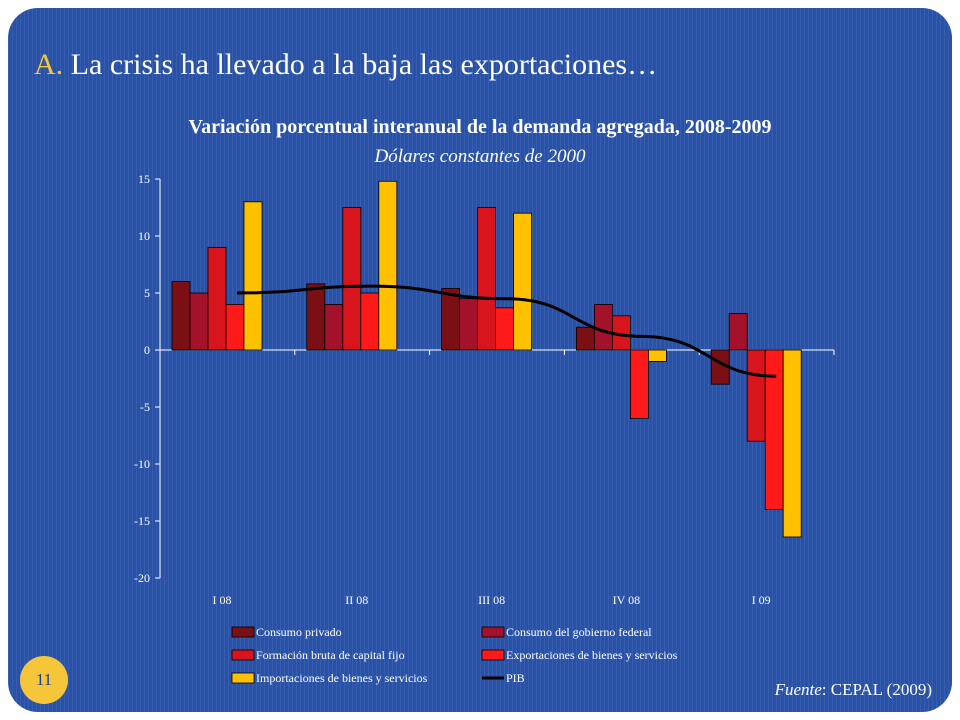 This screenshot has height=720, width=960. What do you see at coordinates (142, 464) in the screenshot?
I see `y-tick-label: -10` at bounding box center [142, 464].